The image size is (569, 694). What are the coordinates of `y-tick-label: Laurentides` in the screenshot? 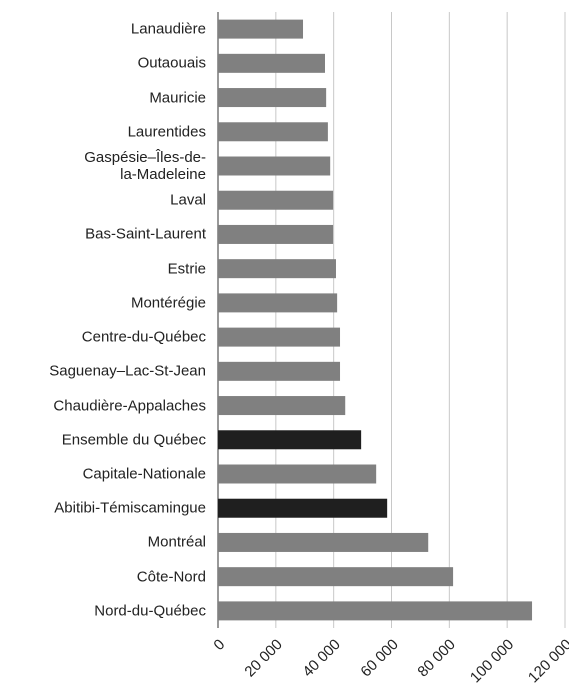 It's located at (166, 132).